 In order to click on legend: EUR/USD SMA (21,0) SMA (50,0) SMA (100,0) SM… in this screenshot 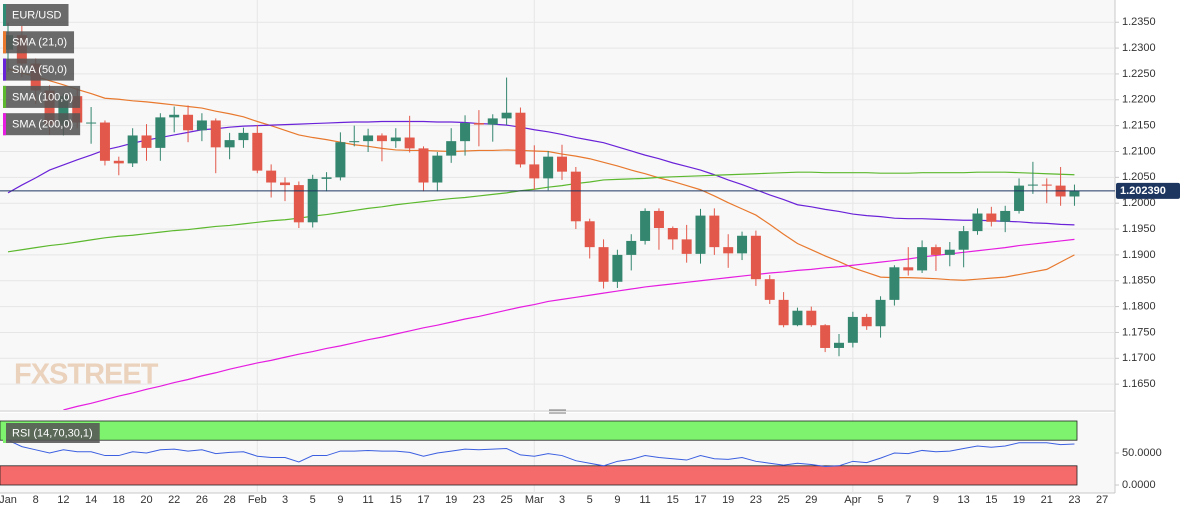, I will do `click(51, 223)`.